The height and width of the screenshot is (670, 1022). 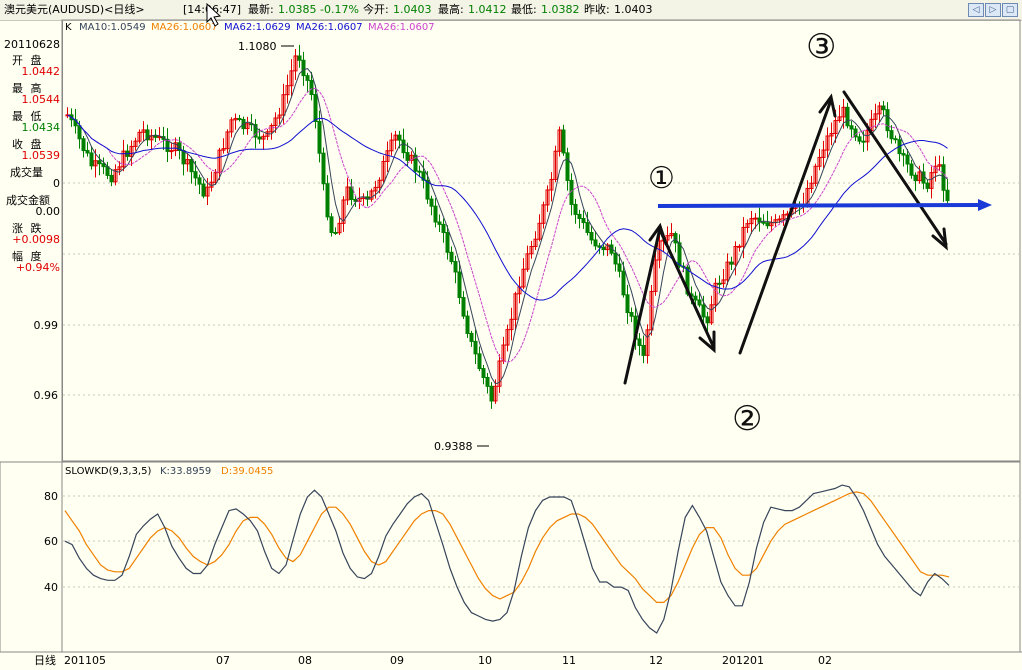 What do you see at coordinates (112, 27) in the screenshot?
I see `legend-ma10: MA10:1.0549` at bounding box center [112, 27].